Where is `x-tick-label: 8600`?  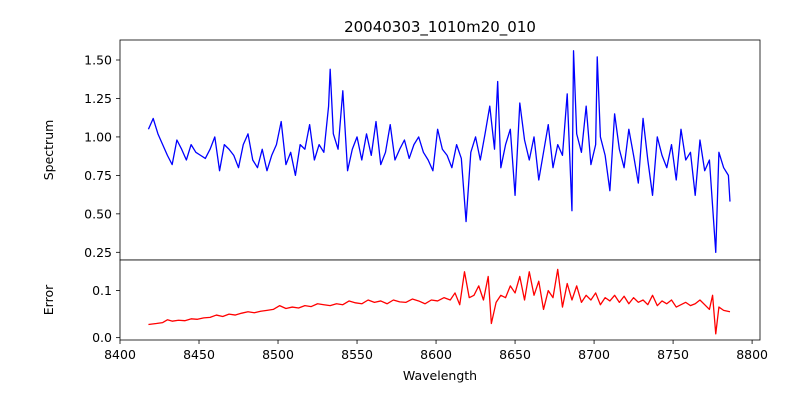 x-tick-label: 8600 is located at coordinates (436, 354).